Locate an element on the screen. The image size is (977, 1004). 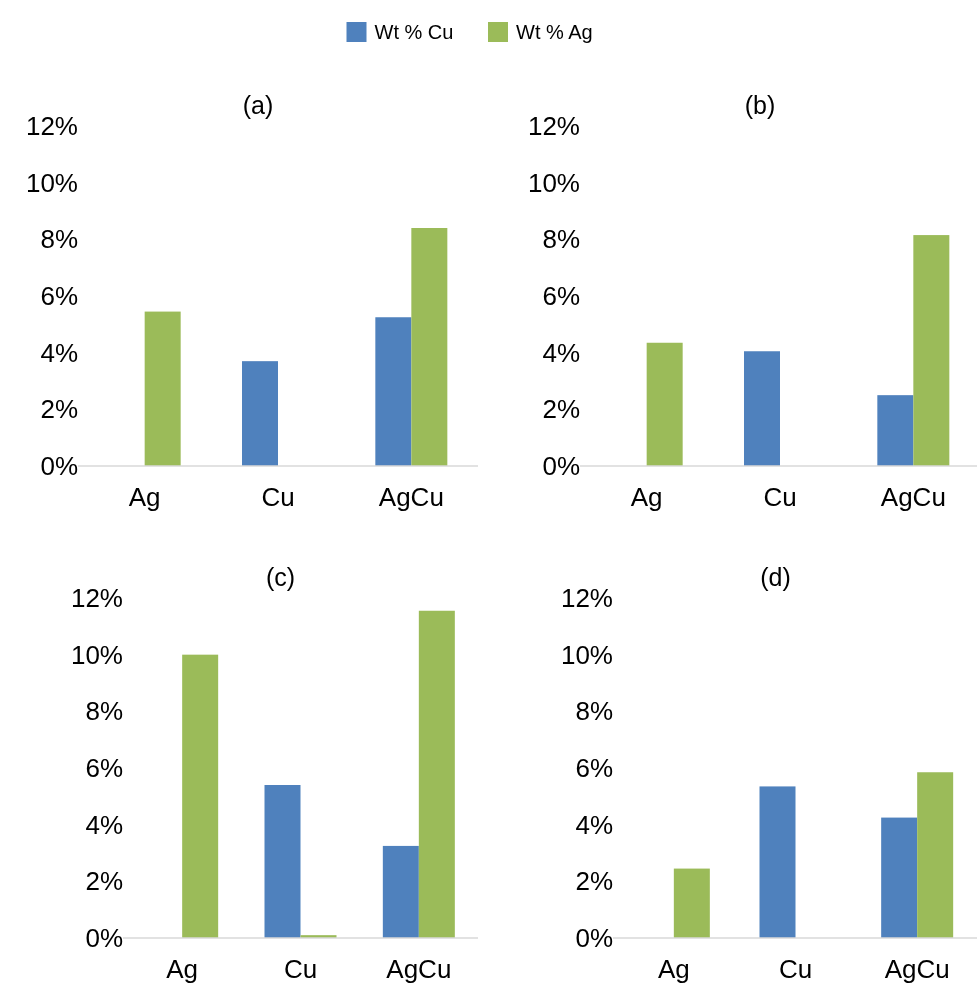
legend-label: Wt % Ag is located at coordinates (554, 32).